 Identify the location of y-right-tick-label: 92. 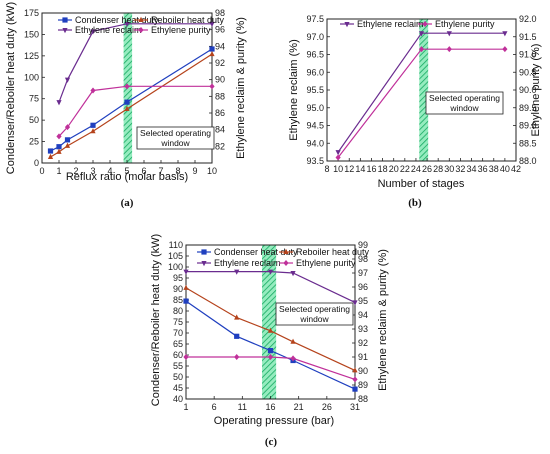
(363, 343).